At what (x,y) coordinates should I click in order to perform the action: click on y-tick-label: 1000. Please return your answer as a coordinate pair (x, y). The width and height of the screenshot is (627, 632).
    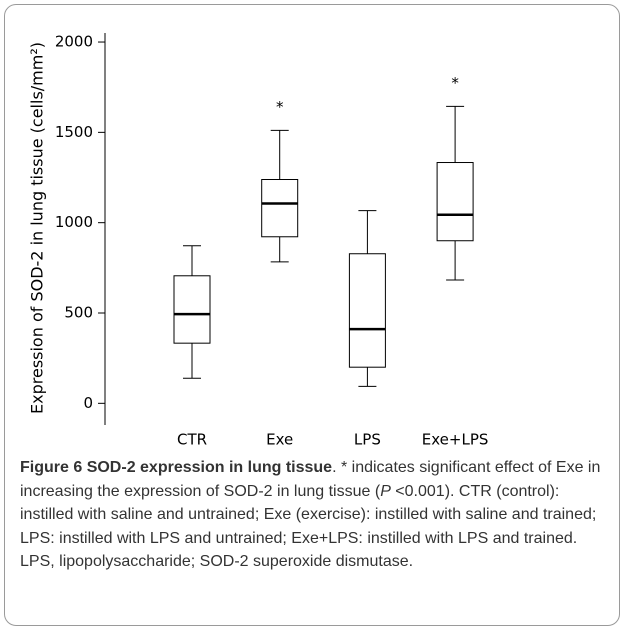
    Looking at the image, I should click on (74, 222).